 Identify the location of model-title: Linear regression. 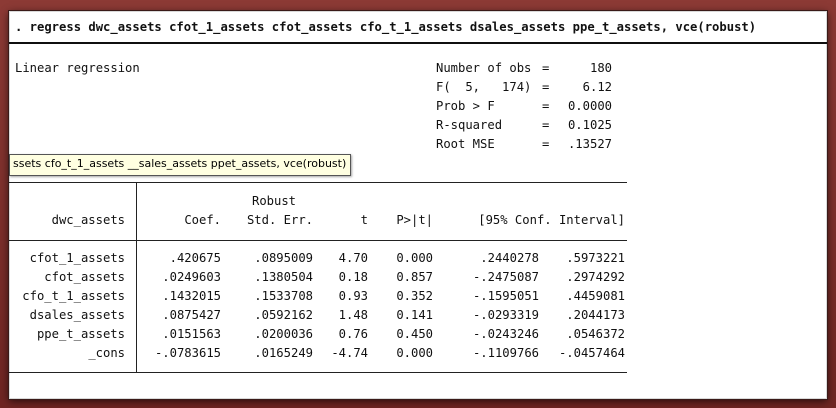
(77, 68).